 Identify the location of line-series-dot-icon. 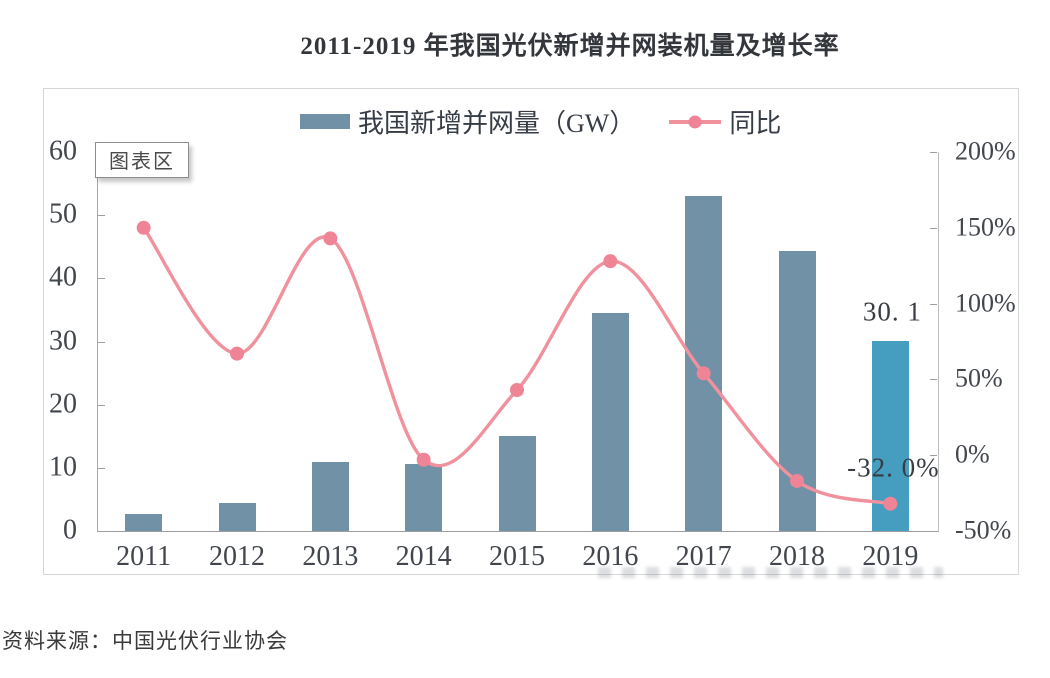
(695, 121).